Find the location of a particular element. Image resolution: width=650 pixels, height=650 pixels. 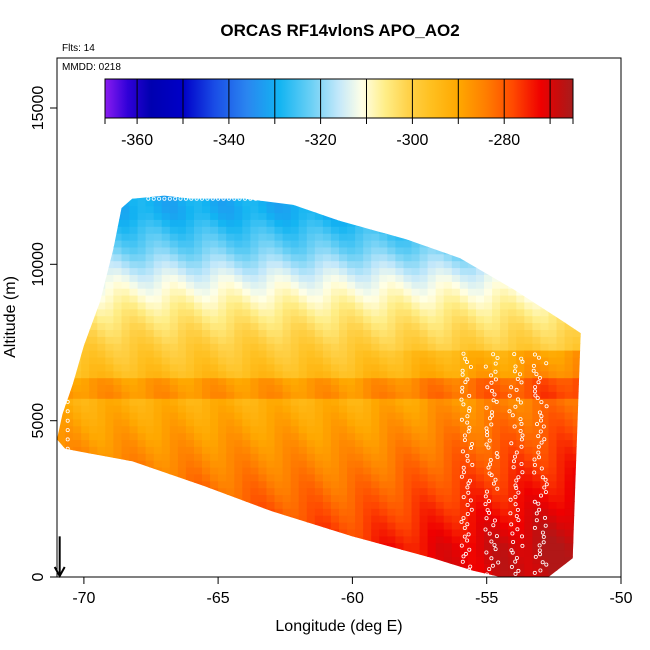

colorbar-tick-label: -300 is located at coordinates (412, 140).